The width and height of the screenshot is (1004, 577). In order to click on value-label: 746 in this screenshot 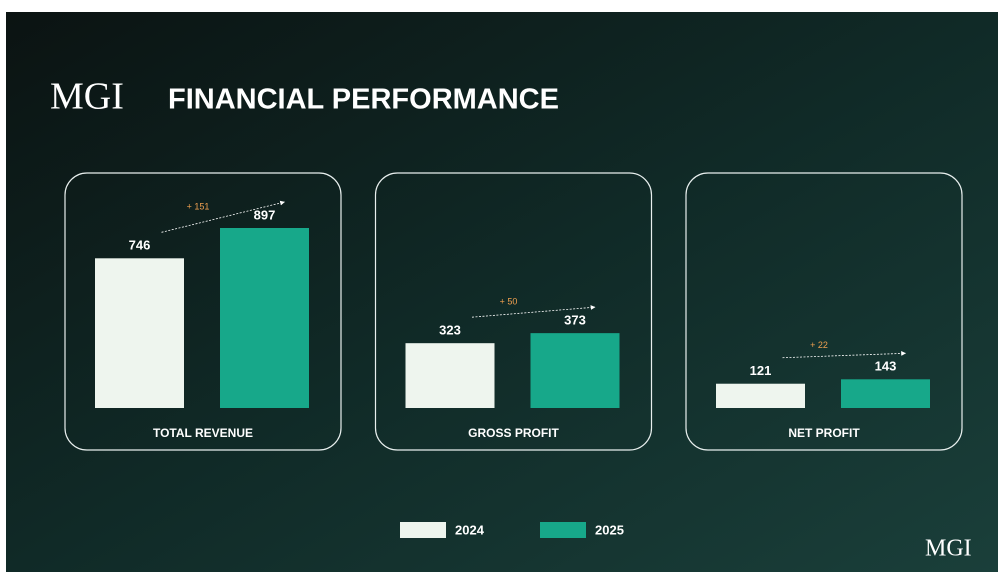, I will do `click(140, 245)`.